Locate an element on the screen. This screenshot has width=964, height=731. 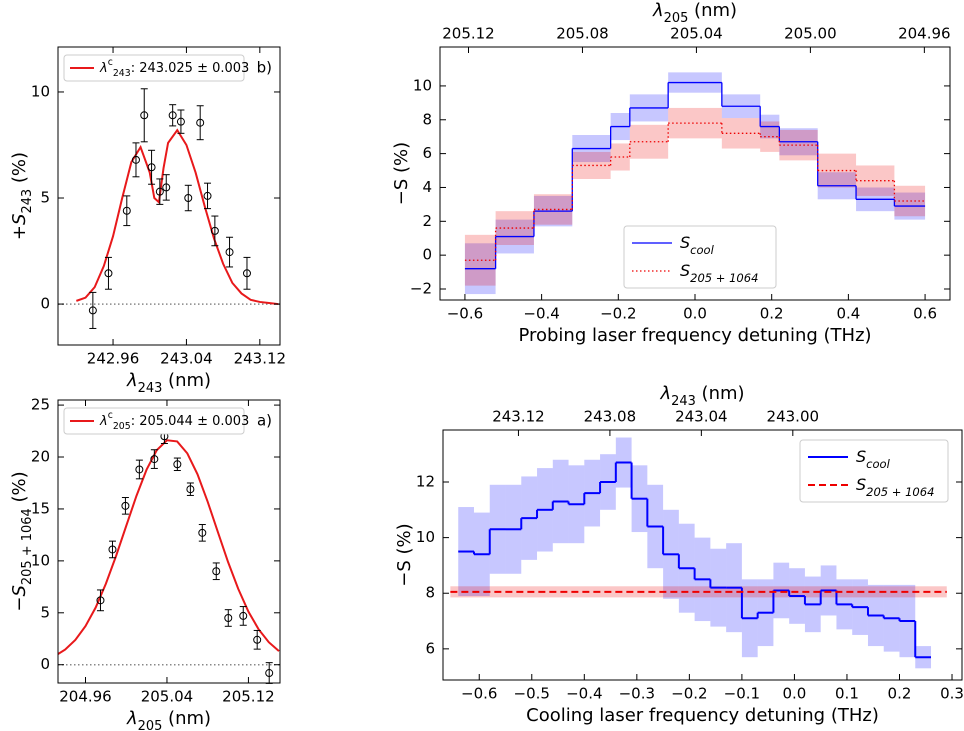
x-tick-label: 205.12 is located at coordinates (248, 697).